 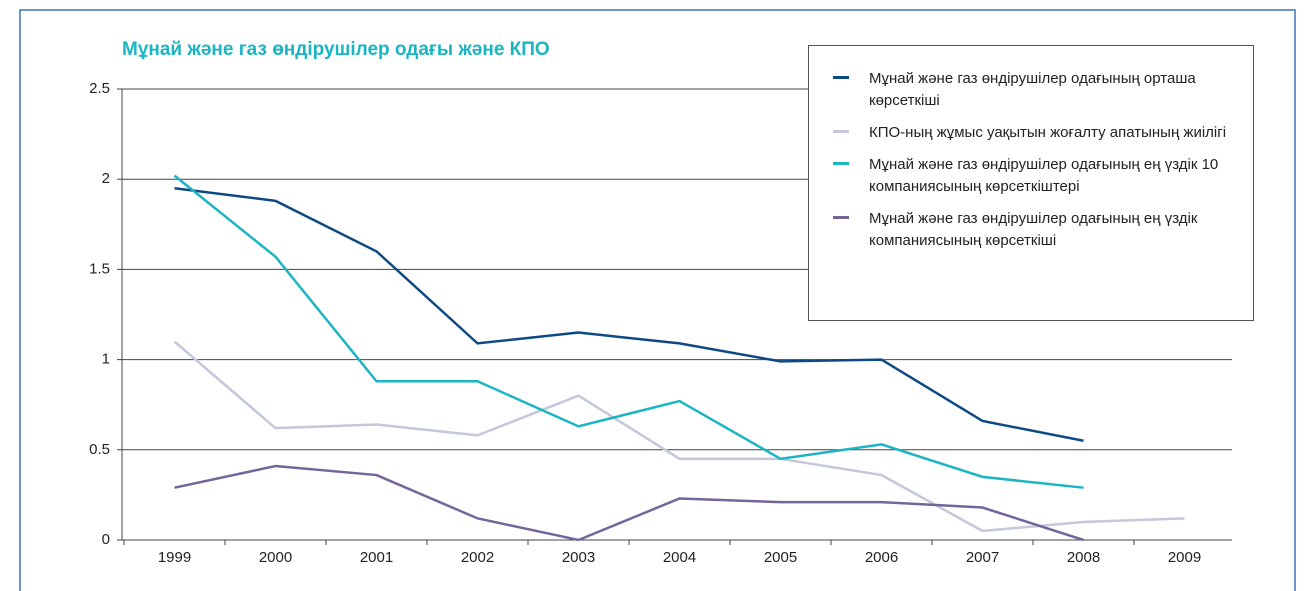 What do you see at coordinates (106, 178) in the screenshot?
I see `y-tick-label: 2` at bounding box center [106, 178].